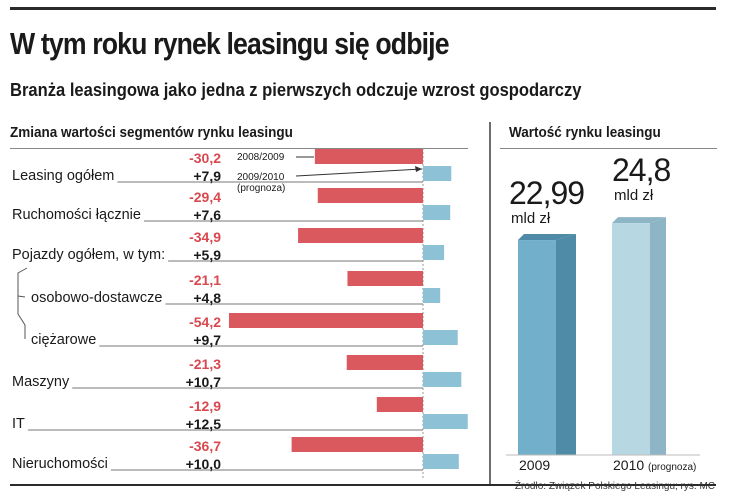 The width and height of the screenshot is (729, 498). I want to click on category-label: Nieruchomości, so click(60, 464).